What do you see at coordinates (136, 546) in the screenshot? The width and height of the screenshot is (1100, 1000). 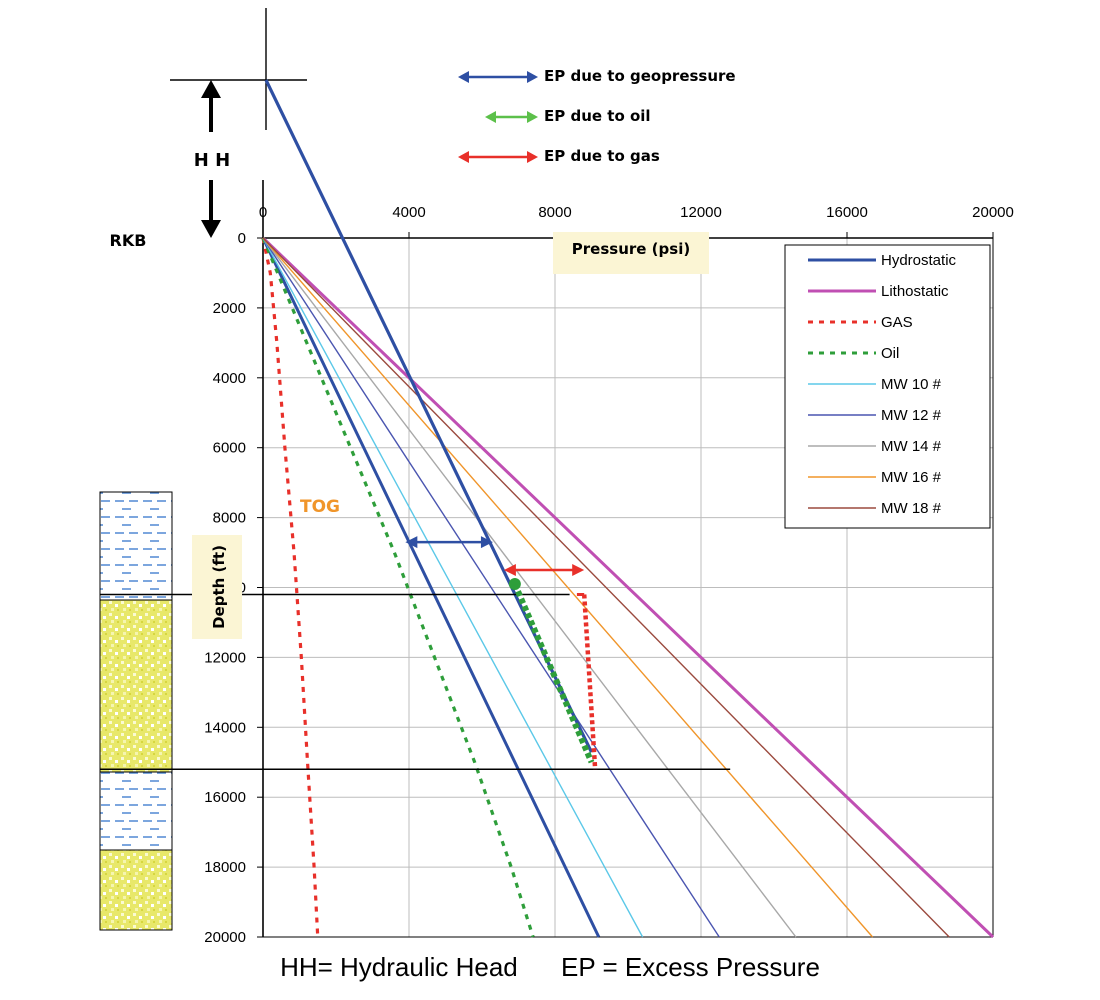 I see `shale-layer-upper` at bounding box center [136, 546].